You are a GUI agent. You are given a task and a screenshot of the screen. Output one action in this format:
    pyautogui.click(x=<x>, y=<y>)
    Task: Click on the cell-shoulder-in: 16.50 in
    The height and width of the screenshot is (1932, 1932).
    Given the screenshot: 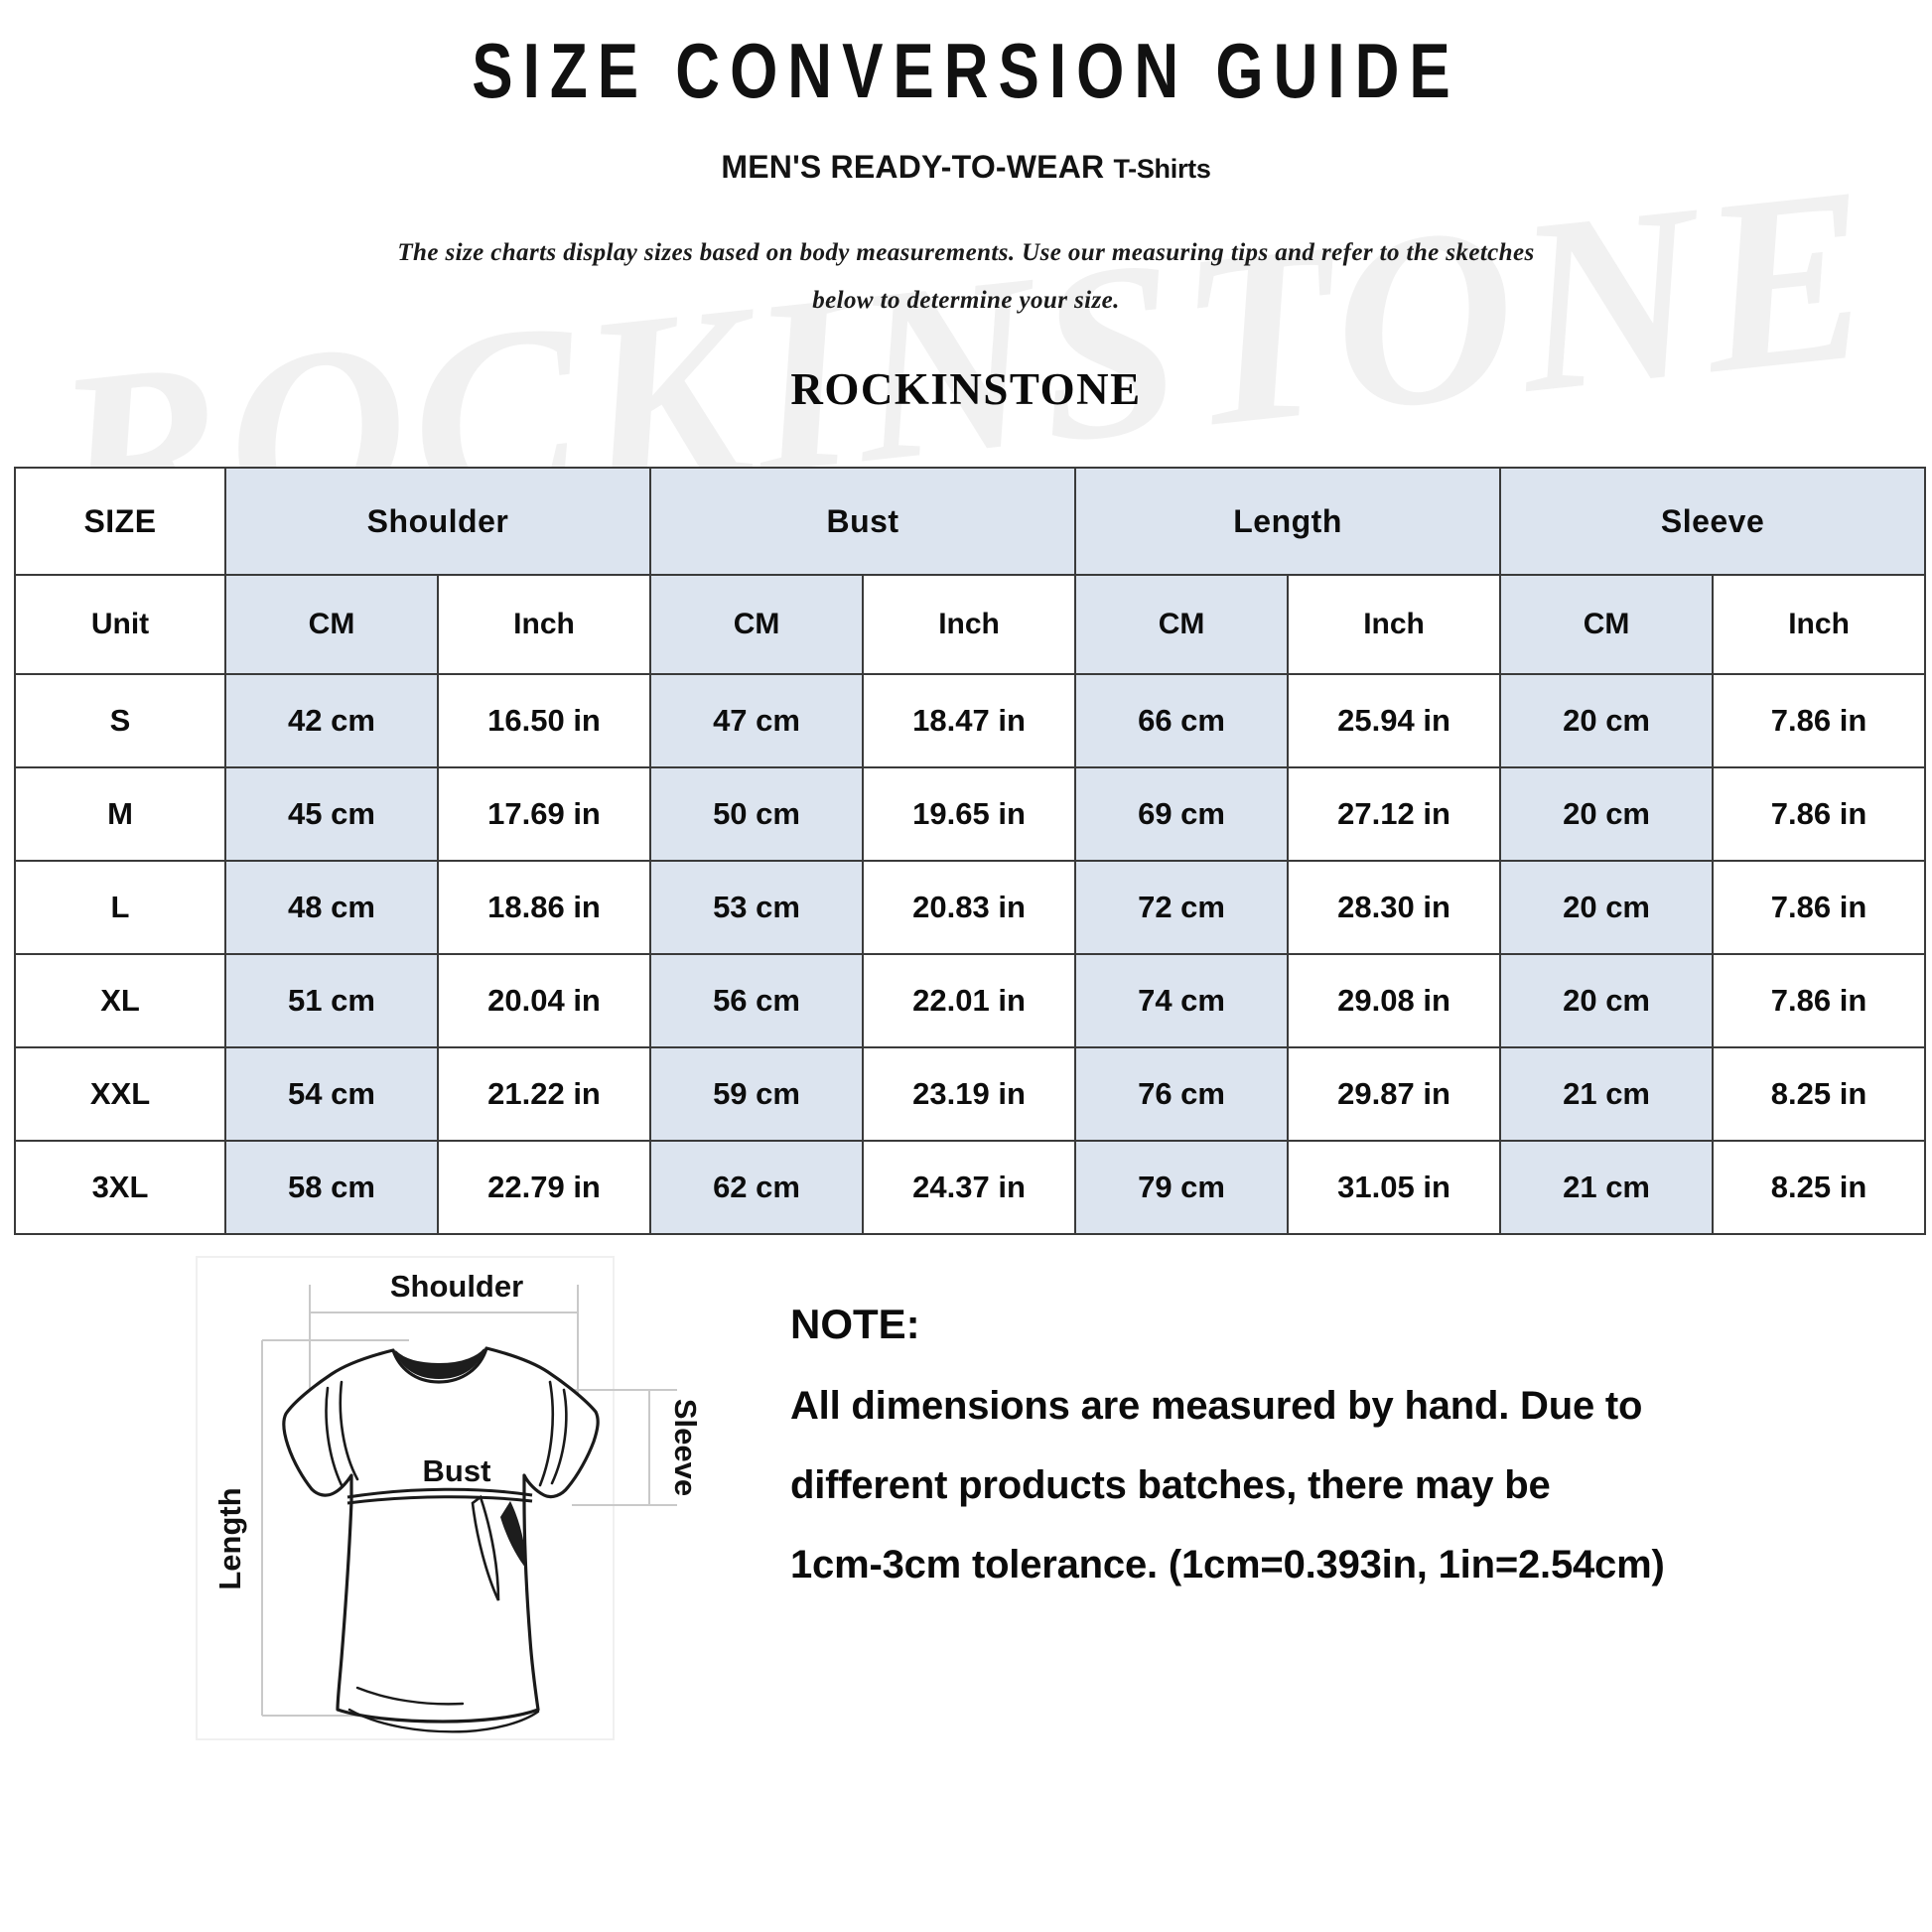 What is the action you would take?
    pyautogui.click(x=544, y=720)
    